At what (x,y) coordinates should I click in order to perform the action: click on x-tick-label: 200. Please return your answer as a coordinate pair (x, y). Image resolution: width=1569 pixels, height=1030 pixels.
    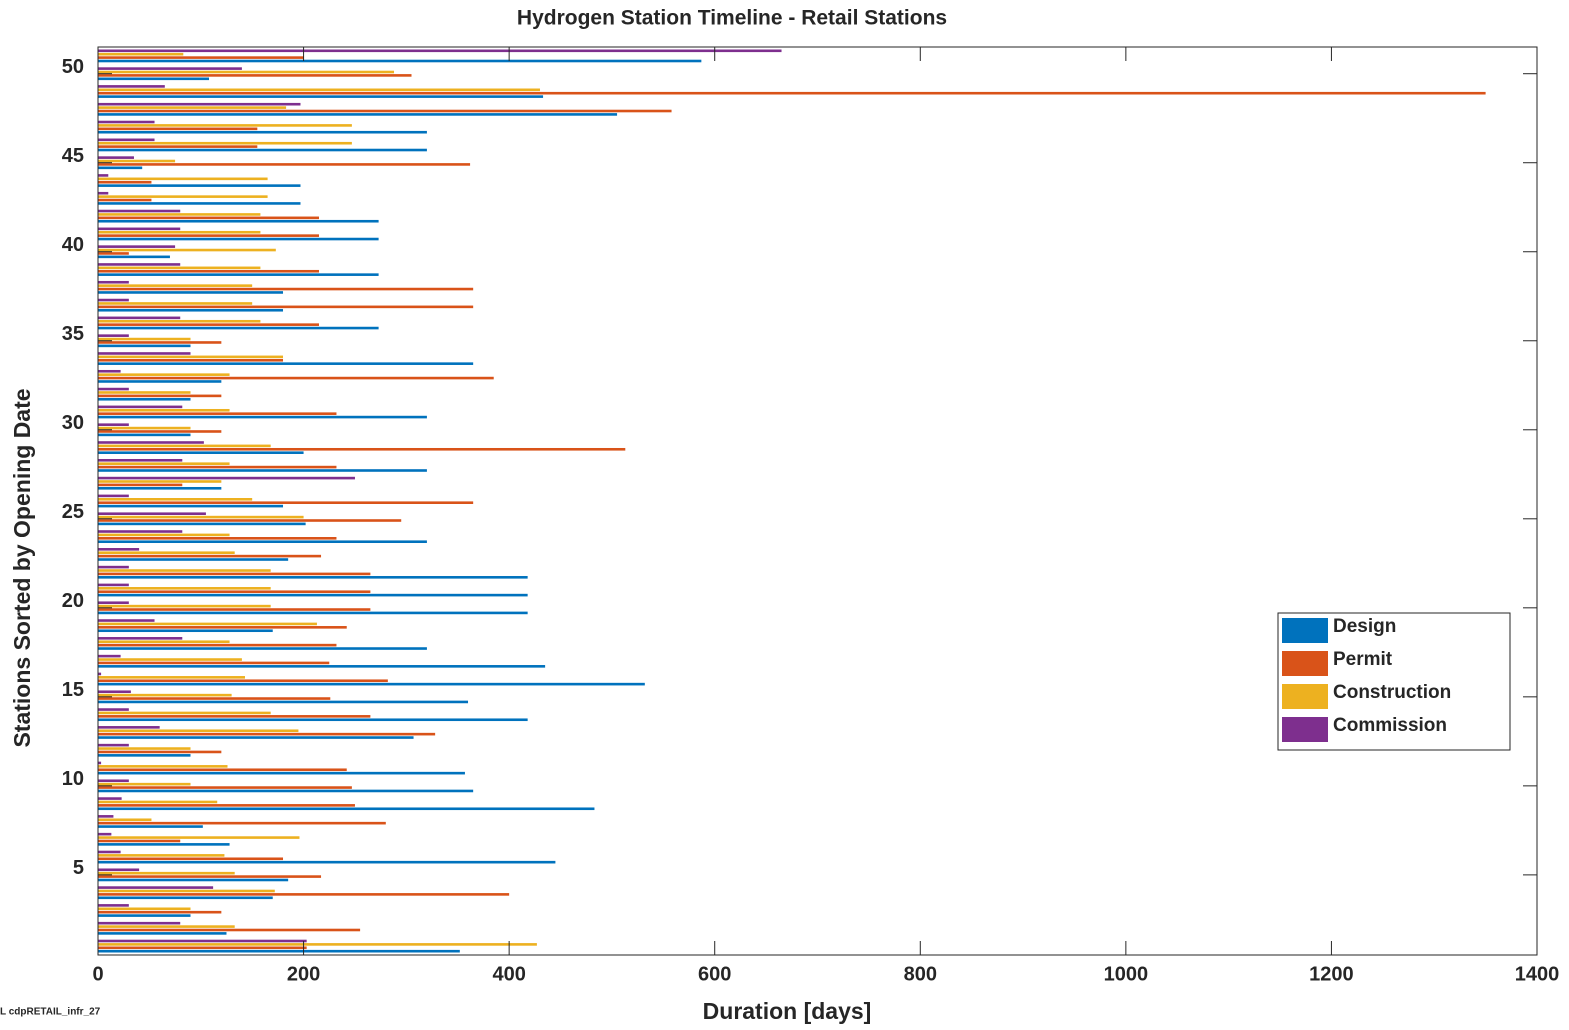
    Looking at the image, I should click on (303, 974).